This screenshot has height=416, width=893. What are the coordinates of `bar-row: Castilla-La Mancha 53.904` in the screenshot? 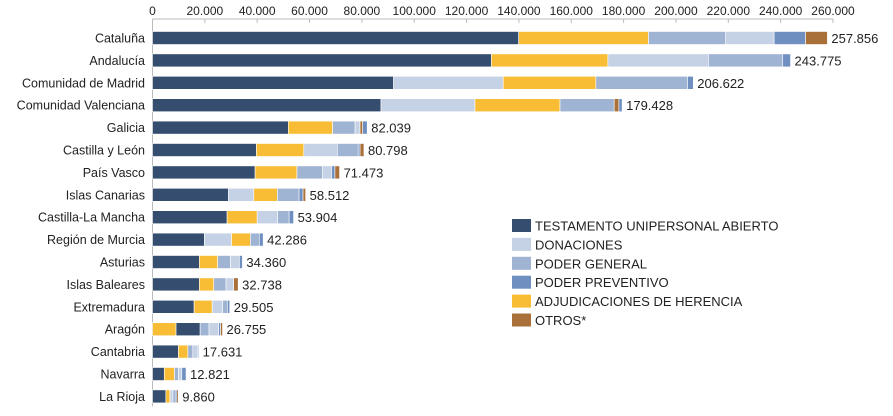 It's located at (187, 217).